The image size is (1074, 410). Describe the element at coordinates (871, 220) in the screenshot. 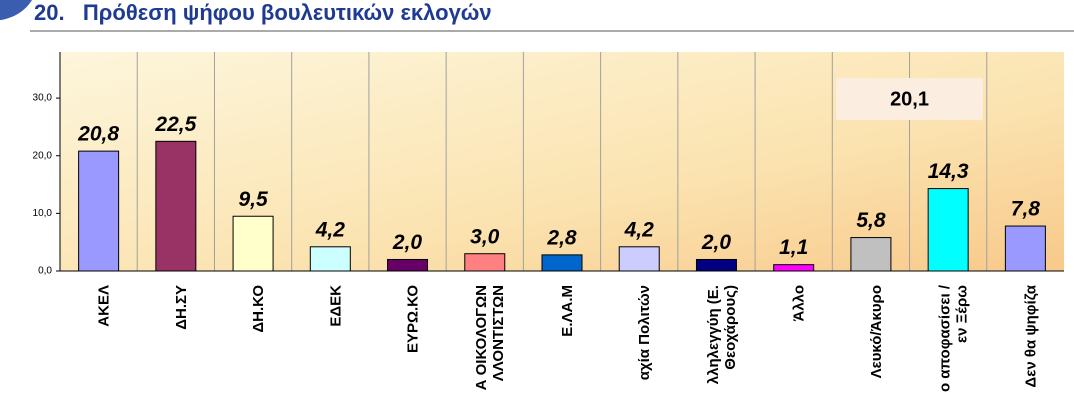

I see `value-label: 5,8` at that location.